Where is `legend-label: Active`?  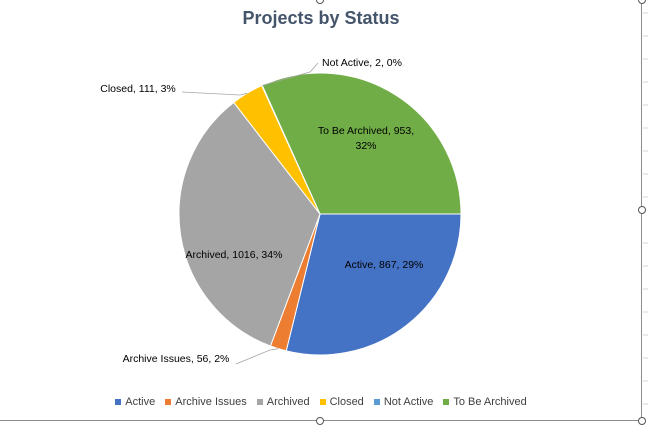 legend-label: Active is located at coordinates (140, 402).